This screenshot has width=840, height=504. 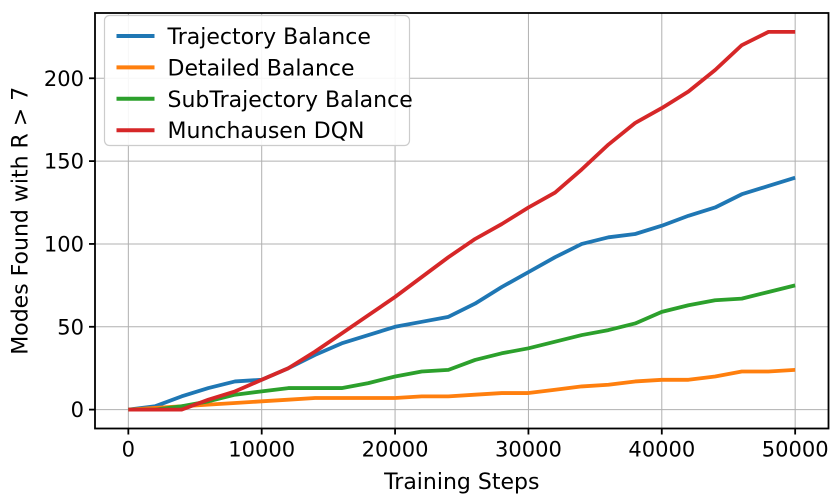 What do you see at coordinates (290, 100) in the screenshot?
I see `legend-label: SubTrajectory Balance` at bounding box center [290, 100].